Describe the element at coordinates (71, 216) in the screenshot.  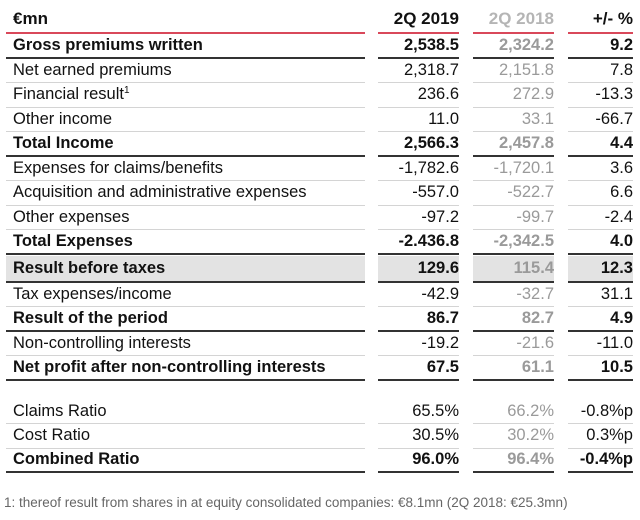
I see `row-label-text: Other expenses` at that location.